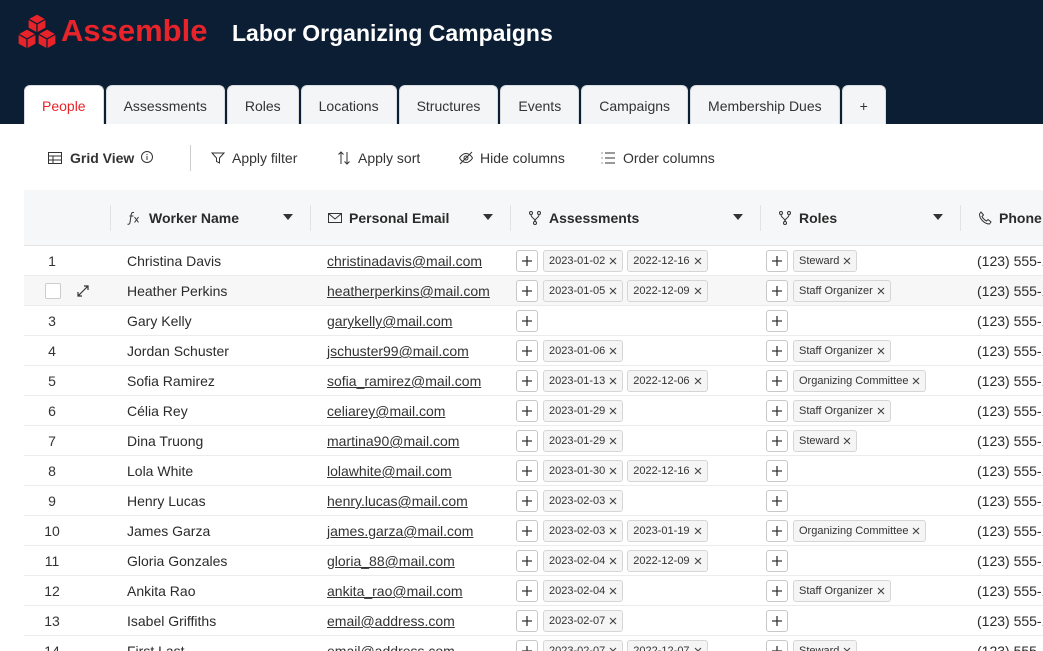  Describe the element at coordinates (583, 261) in the screenshot. I see `tag-chip: 2023-01-02` at that location.